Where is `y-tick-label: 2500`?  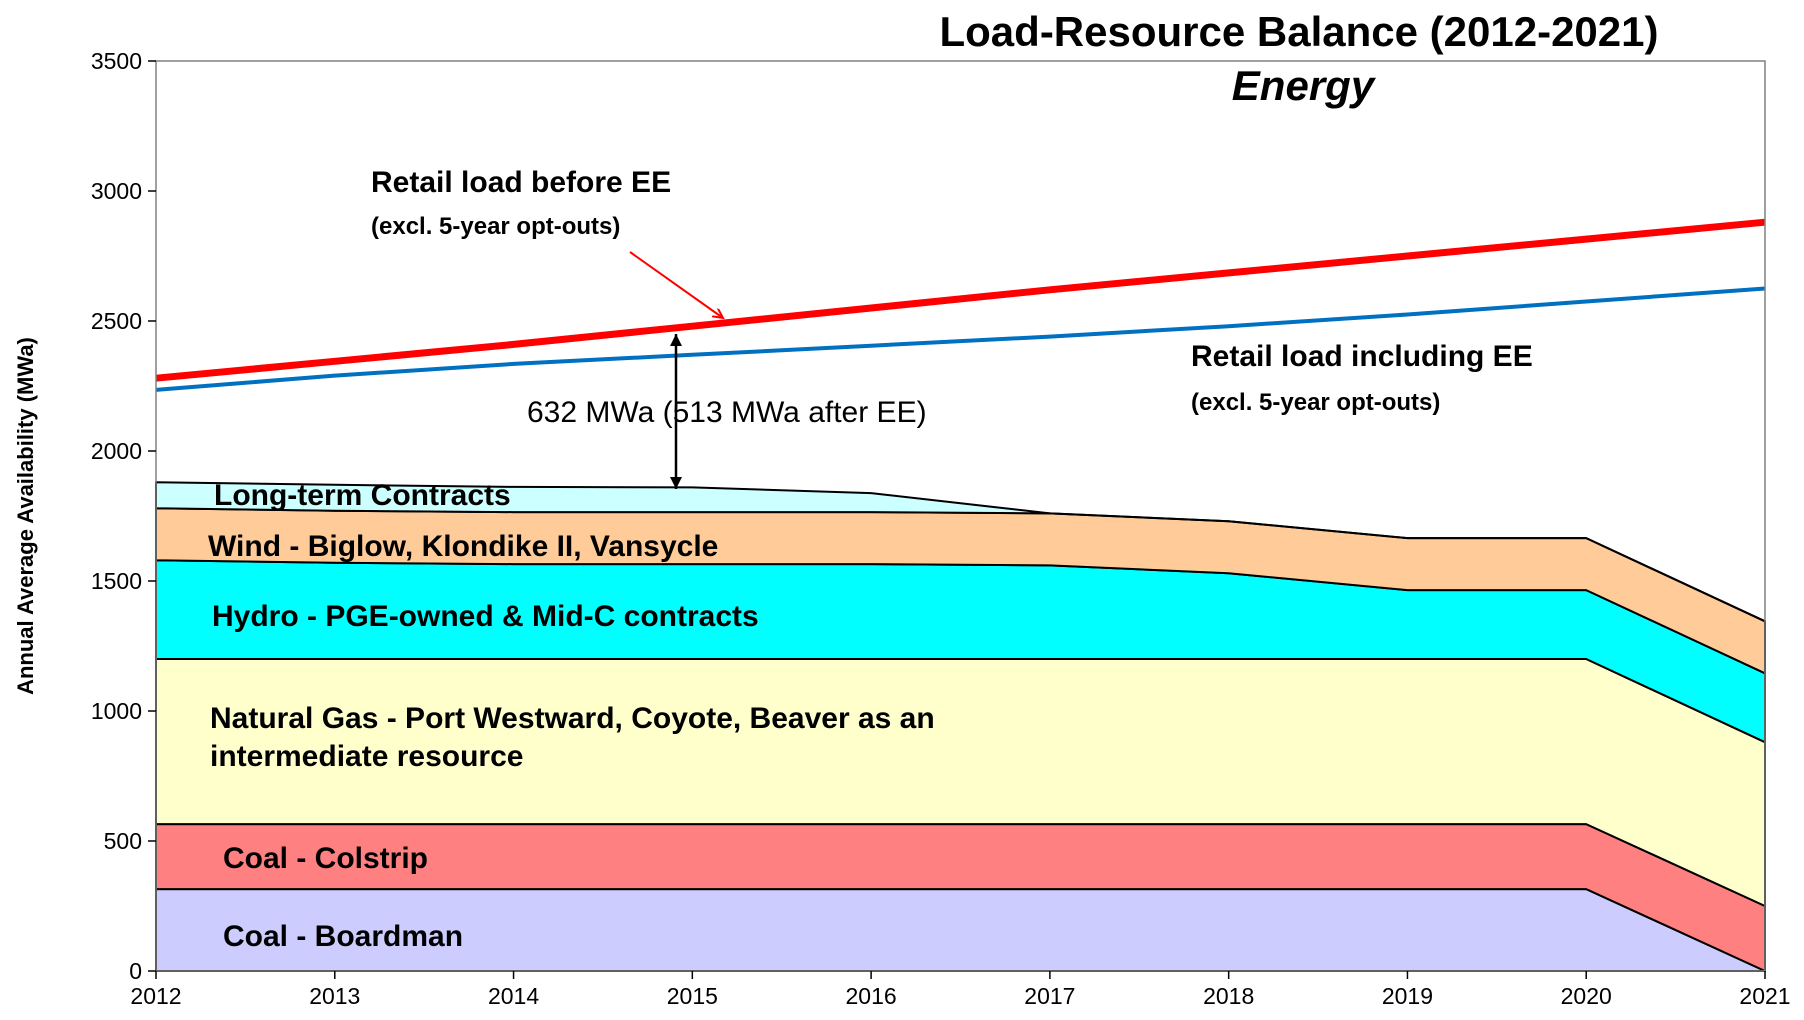 y-tick-label: 2500 is located at coordinates (116, 321).